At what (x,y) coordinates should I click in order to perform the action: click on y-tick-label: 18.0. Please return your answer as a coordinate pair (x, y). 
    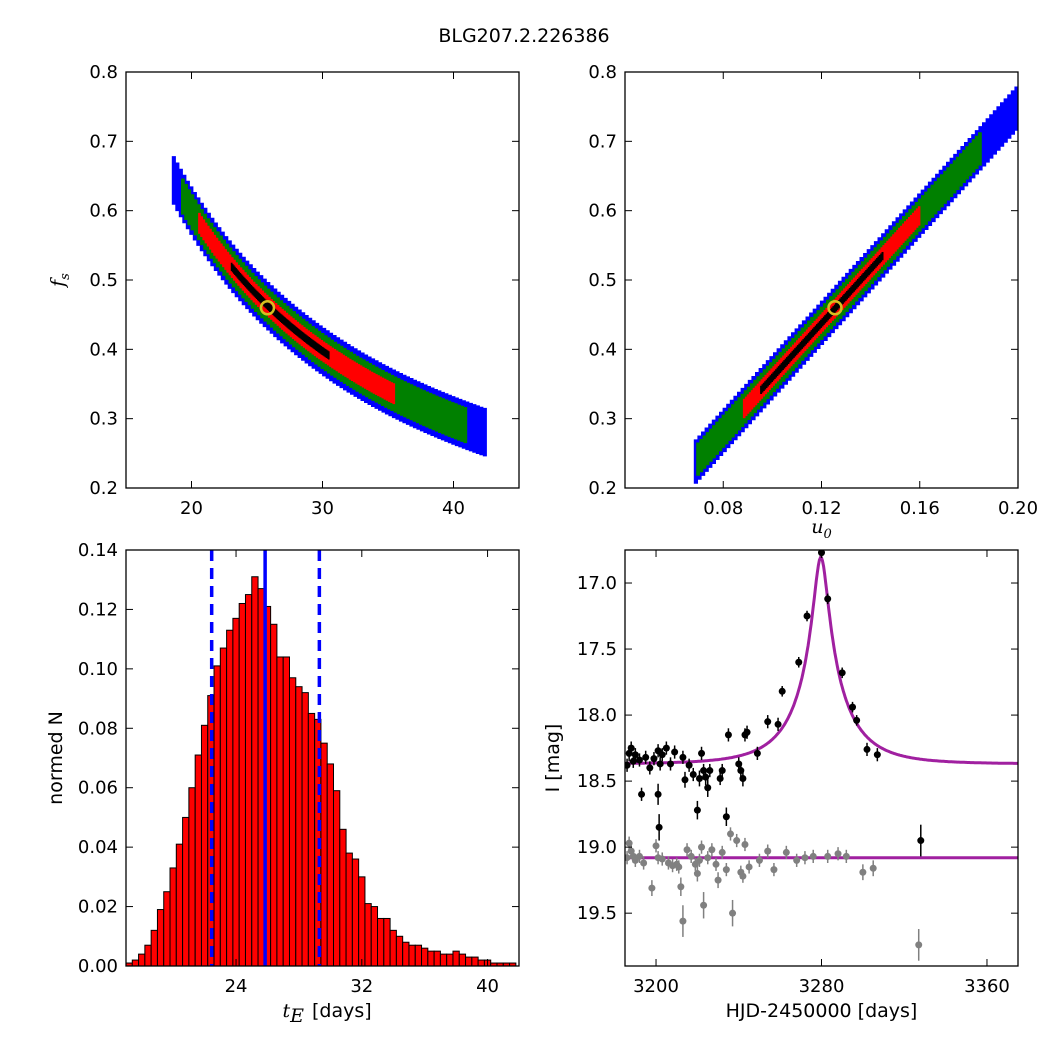
    Looking at the image, I should click on (597, 715).